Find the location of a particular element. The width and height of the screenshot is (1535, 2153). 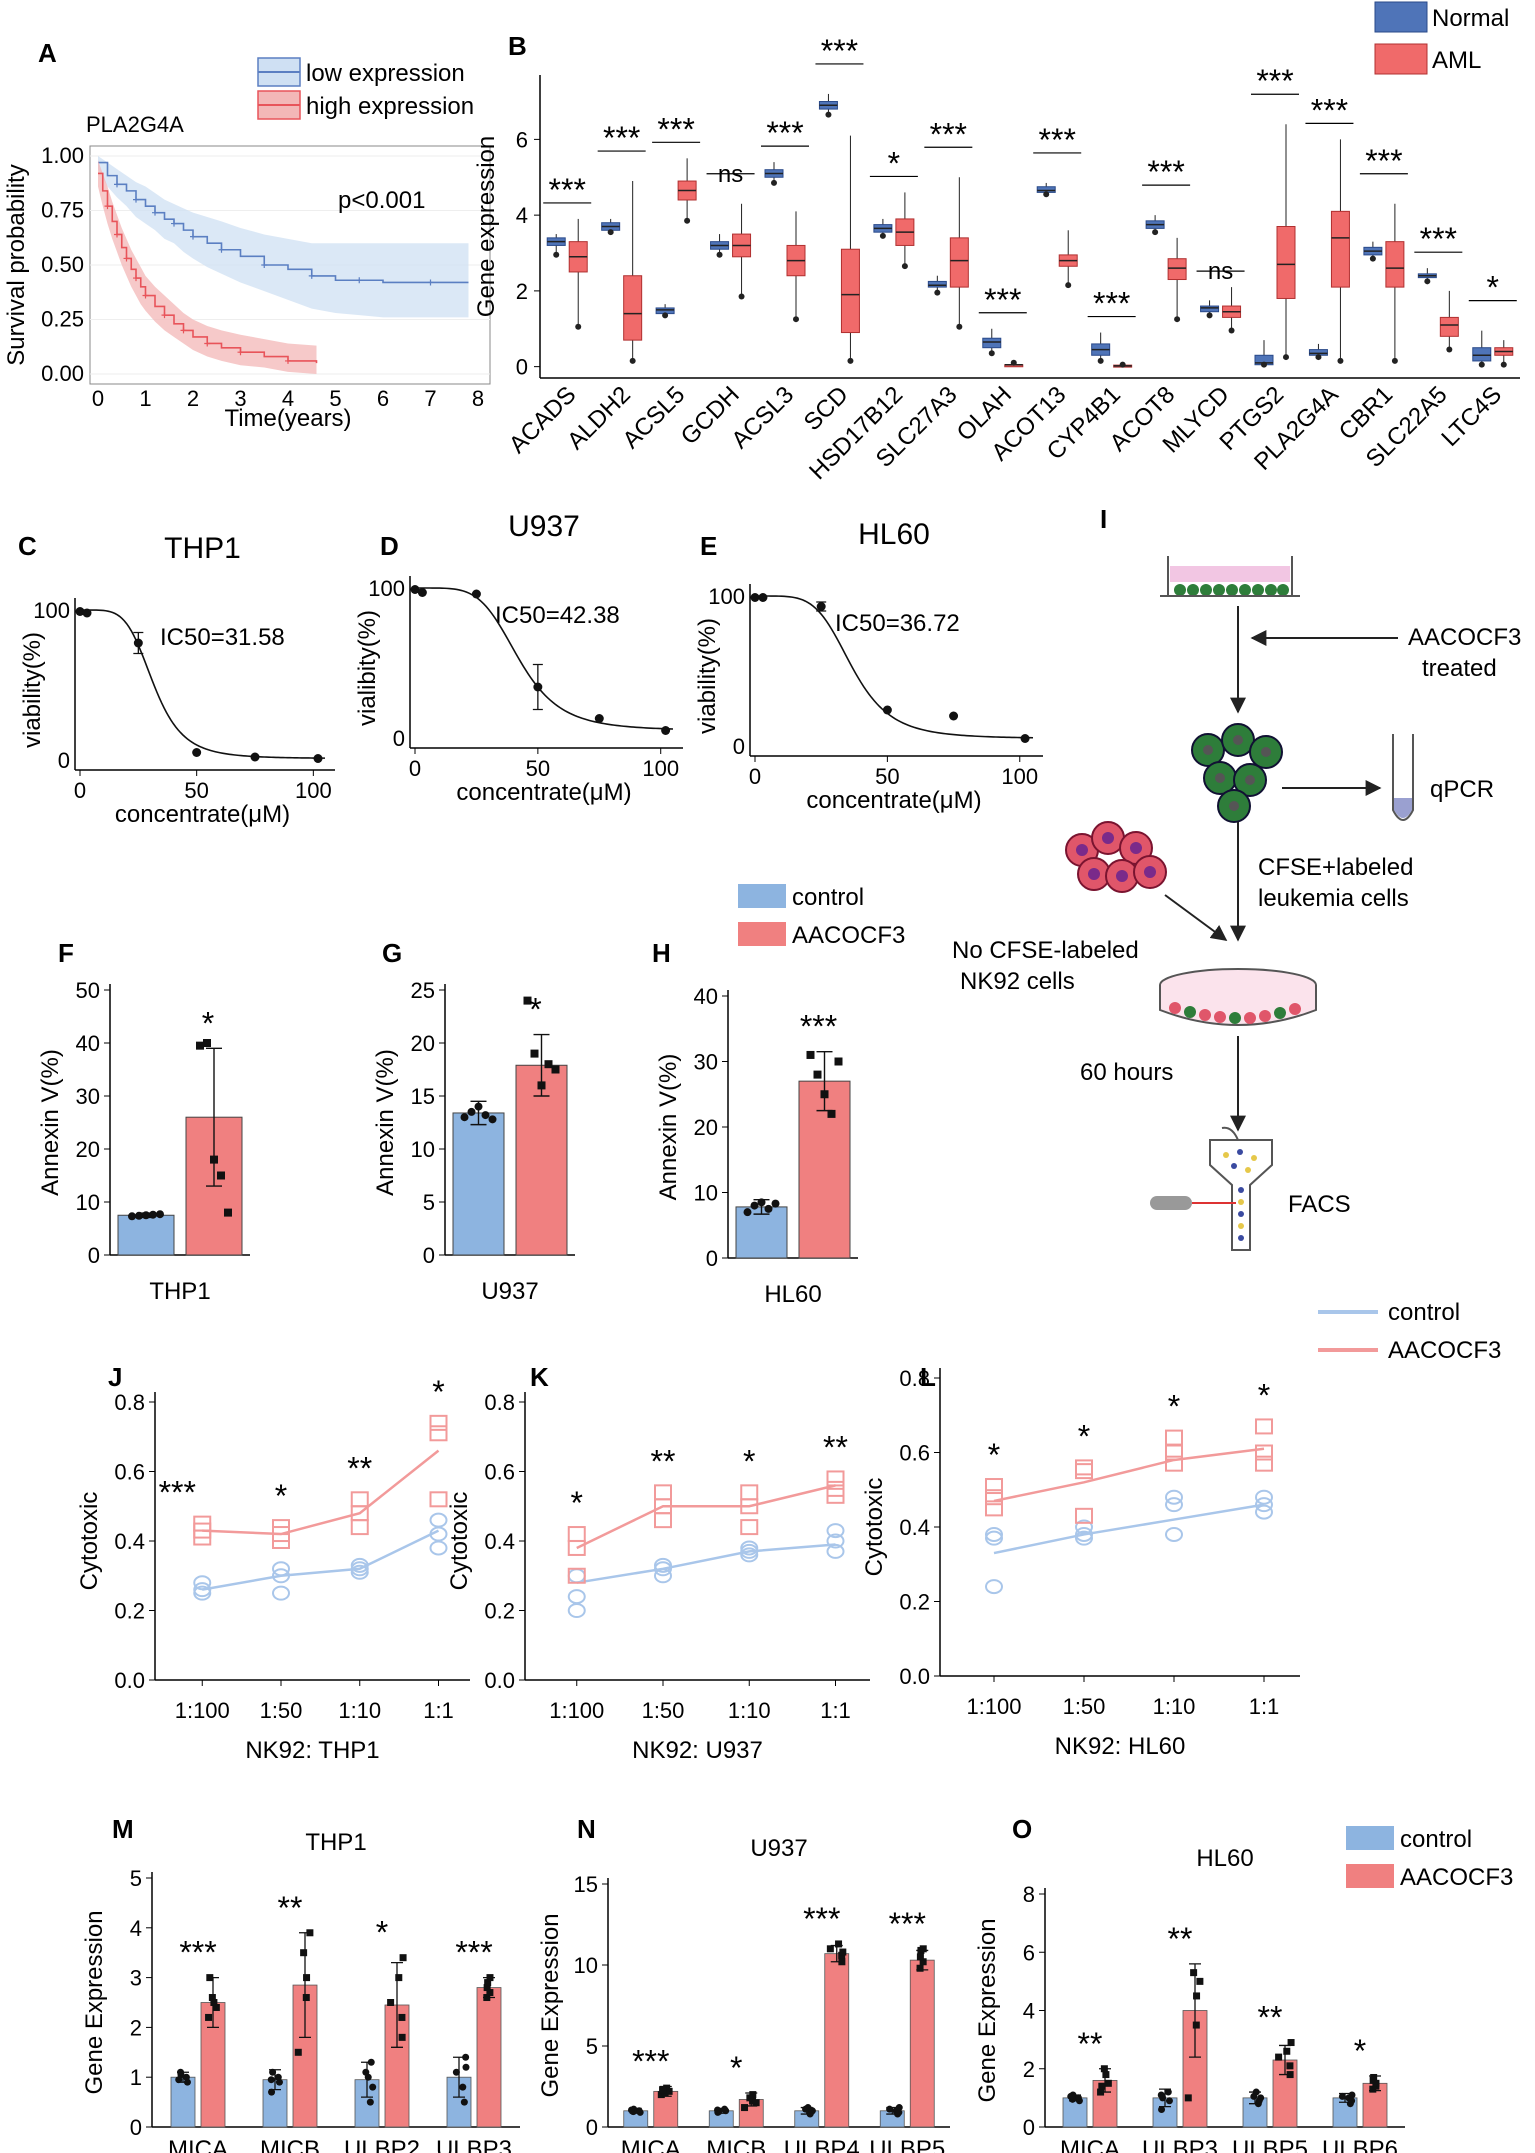

aml-box is located at coordinates (1395, 264).